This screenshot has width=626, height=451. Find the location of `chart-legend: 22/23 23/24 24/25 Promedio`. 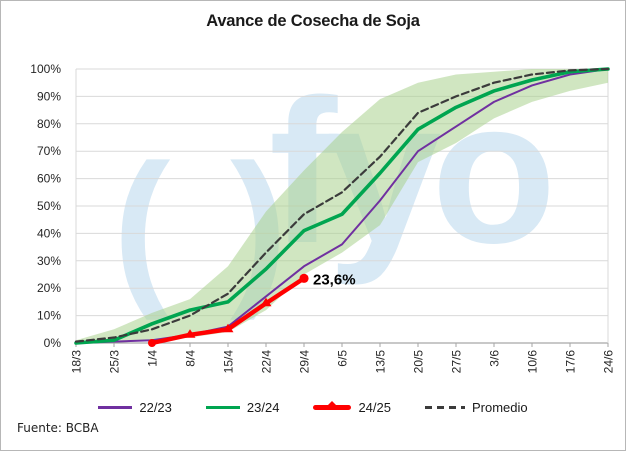

chart-legend: 22/23 23/24 24/25 Promedio is located at coordinates (313, 407).